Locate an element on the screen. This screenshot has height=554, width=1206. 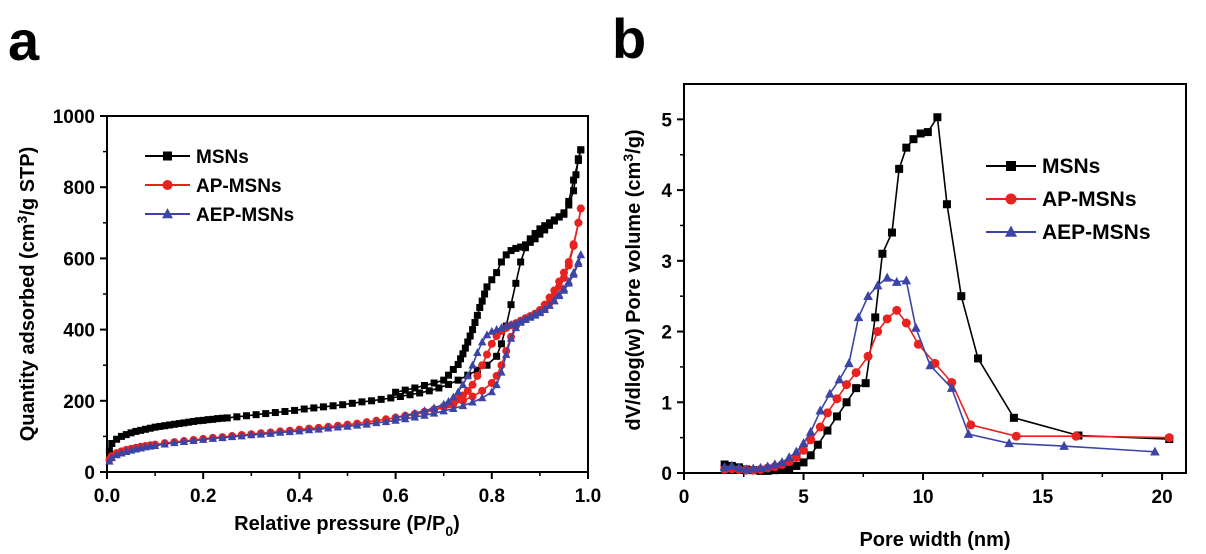
chart-a-ylabel: Quantity adsorbed (cm3/g STP) is located at coordinates (26, 294).